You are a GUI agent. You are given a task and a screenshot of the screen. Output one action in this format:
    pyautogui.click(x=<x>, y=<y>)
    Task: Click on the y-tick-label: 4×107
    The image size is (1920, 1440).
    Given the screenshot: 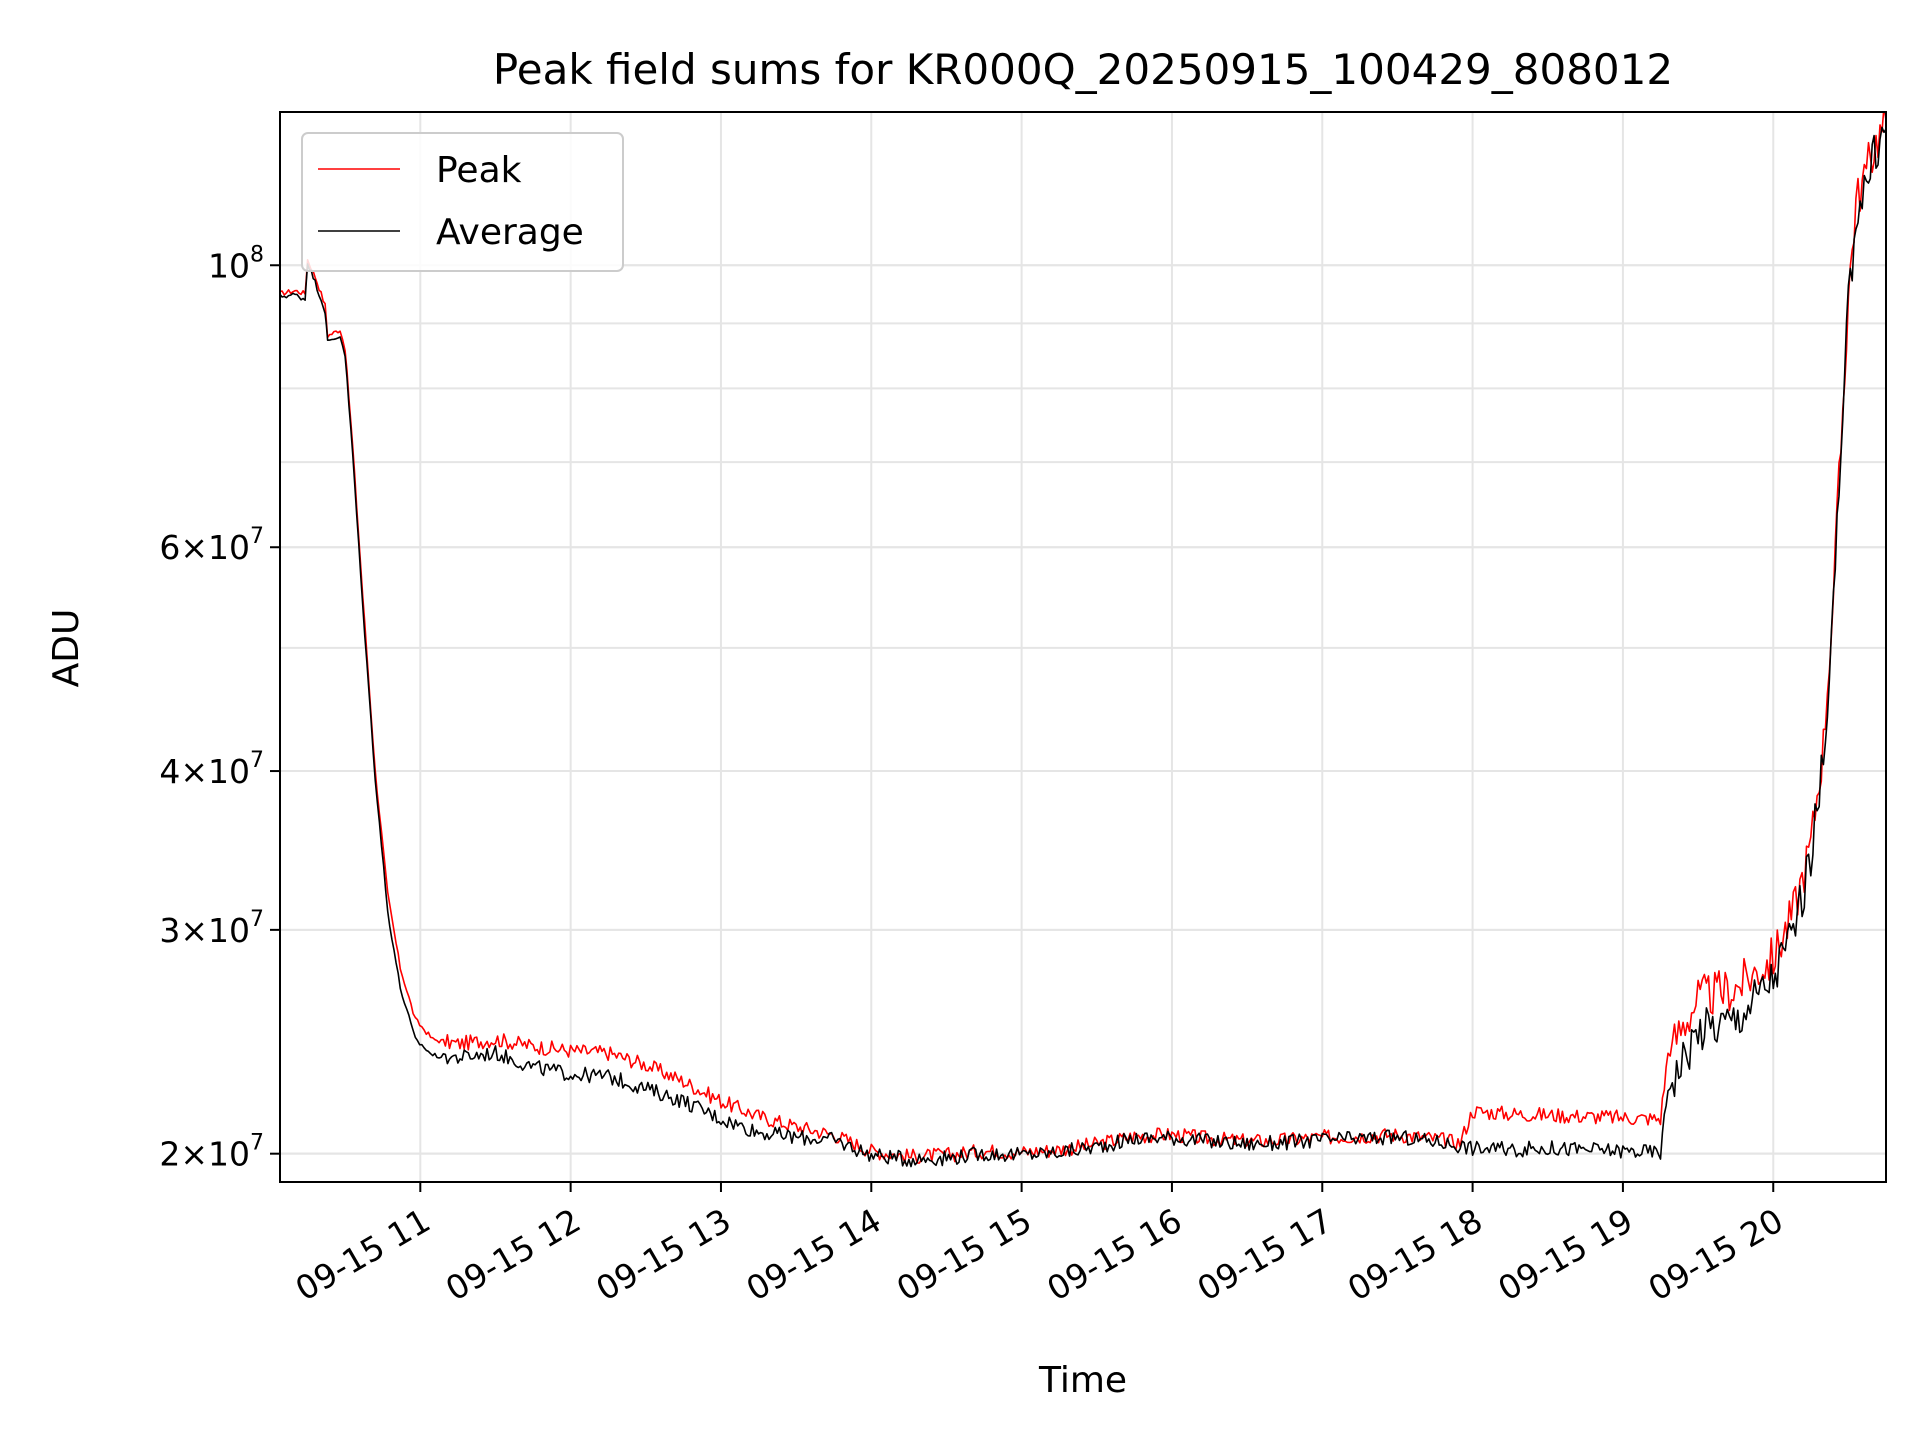 What is the action you would take?
    pyautogui.click(x=211, y=769)
    